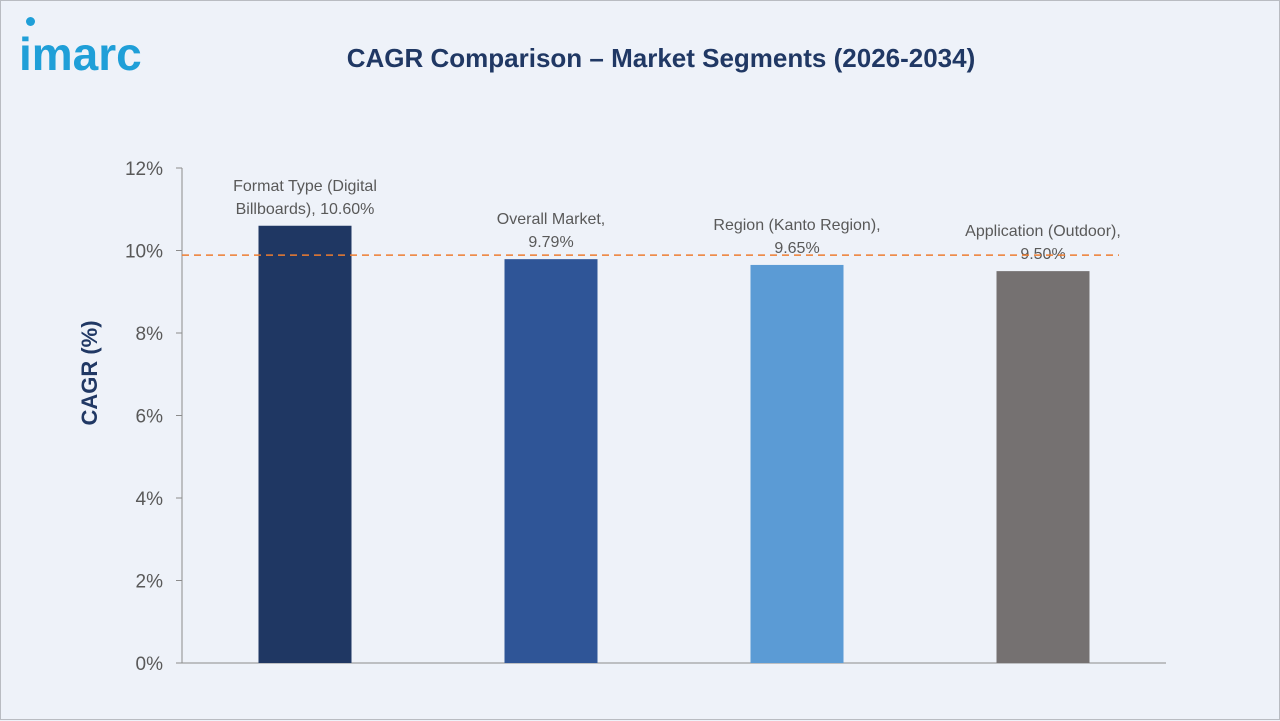 The height and width of the screenshot is (721, 1280). What do you see at coordinates (305, 209) in the screenshot?
I see `bar-data-label: Billboards), 10.60%` at bounding box center [305, 209].